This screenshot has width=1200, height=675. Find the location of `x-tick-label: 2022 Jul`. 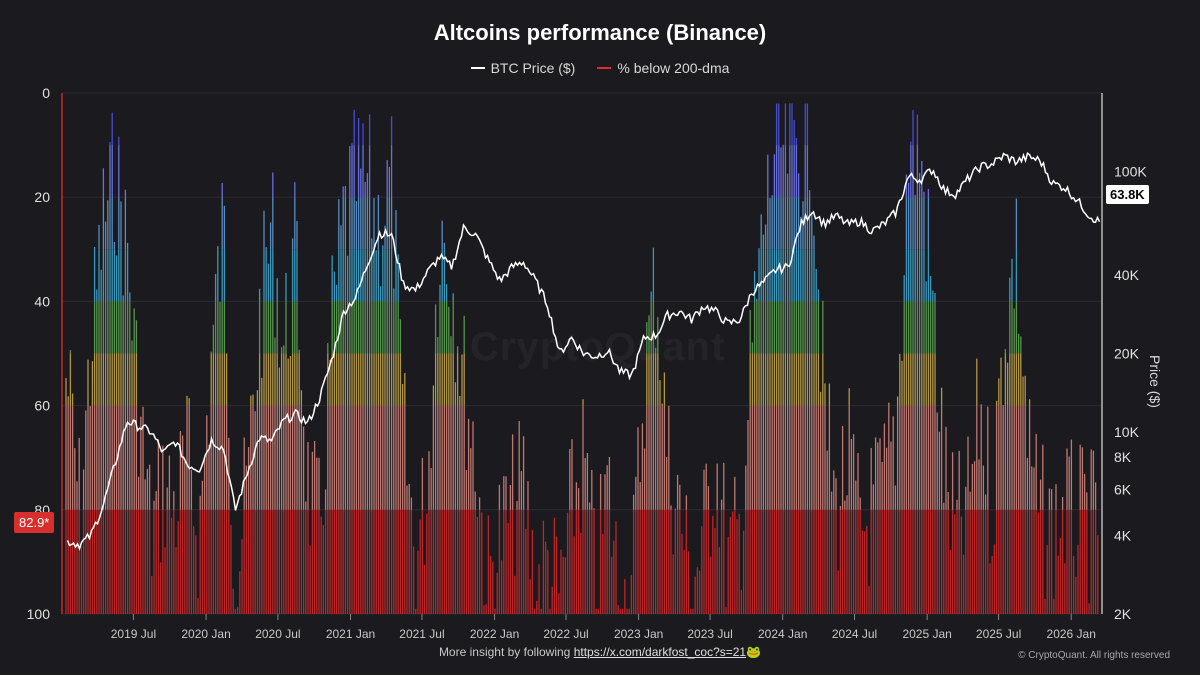

x-tick-label: 2022 Jul is located at coordinates (565, 634).